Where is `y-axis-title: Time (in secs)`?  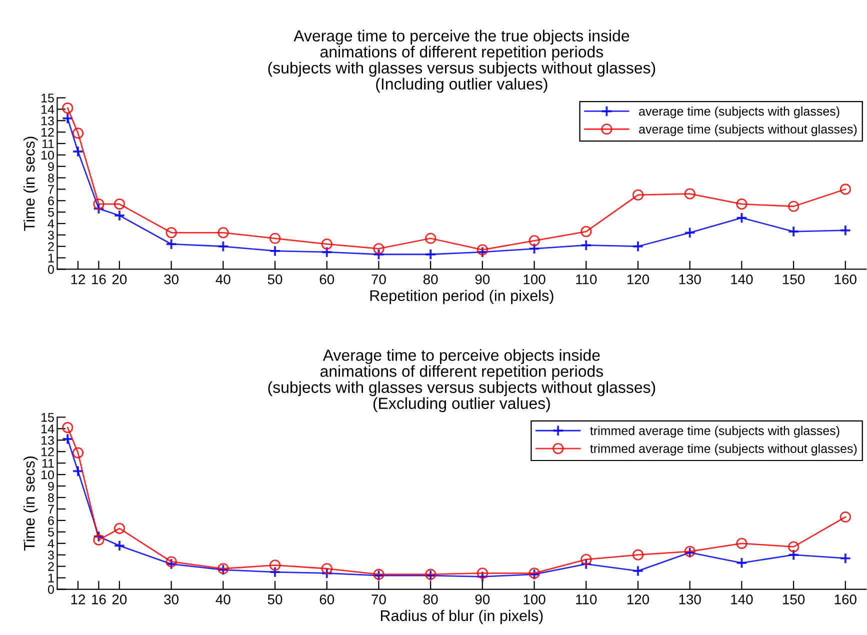
y-axis-title: Time (in secs) is located at coordinates (31, 503).